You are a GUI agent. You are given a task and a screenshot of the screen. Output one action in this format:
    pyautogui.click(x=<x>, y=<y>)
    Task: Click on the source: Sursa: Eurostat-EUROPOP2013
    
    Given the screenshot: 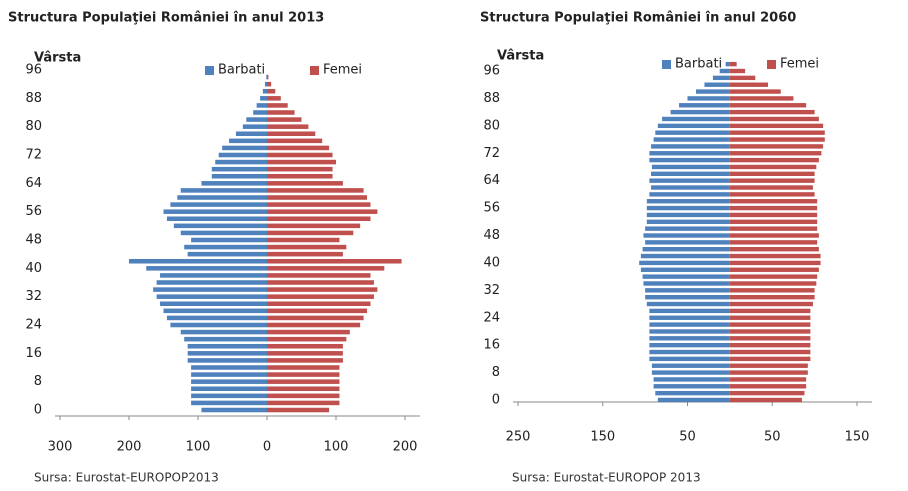 What is the action you would take?
    pyautogui.click(x=126, y=478)
    